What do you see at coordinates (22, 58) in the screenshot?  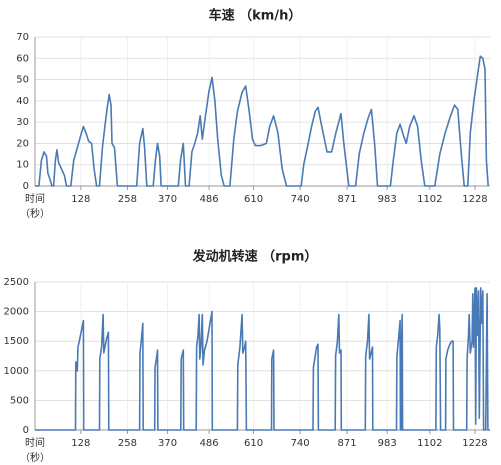 I see `y-tick-label: 60` at bounding box center [22, 58].